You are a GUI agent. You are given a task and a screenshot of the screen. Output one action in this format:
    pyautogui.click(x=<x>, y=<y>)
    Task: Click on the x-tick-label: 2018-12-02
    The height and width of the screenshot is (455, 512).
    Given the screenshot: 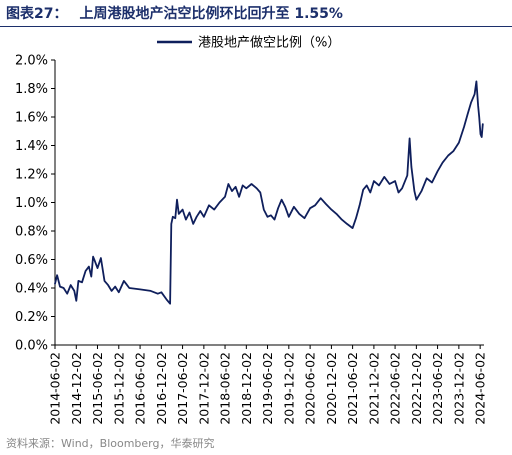 What is the action you would take?
    pyautogui.click(x=246, y=388)
    